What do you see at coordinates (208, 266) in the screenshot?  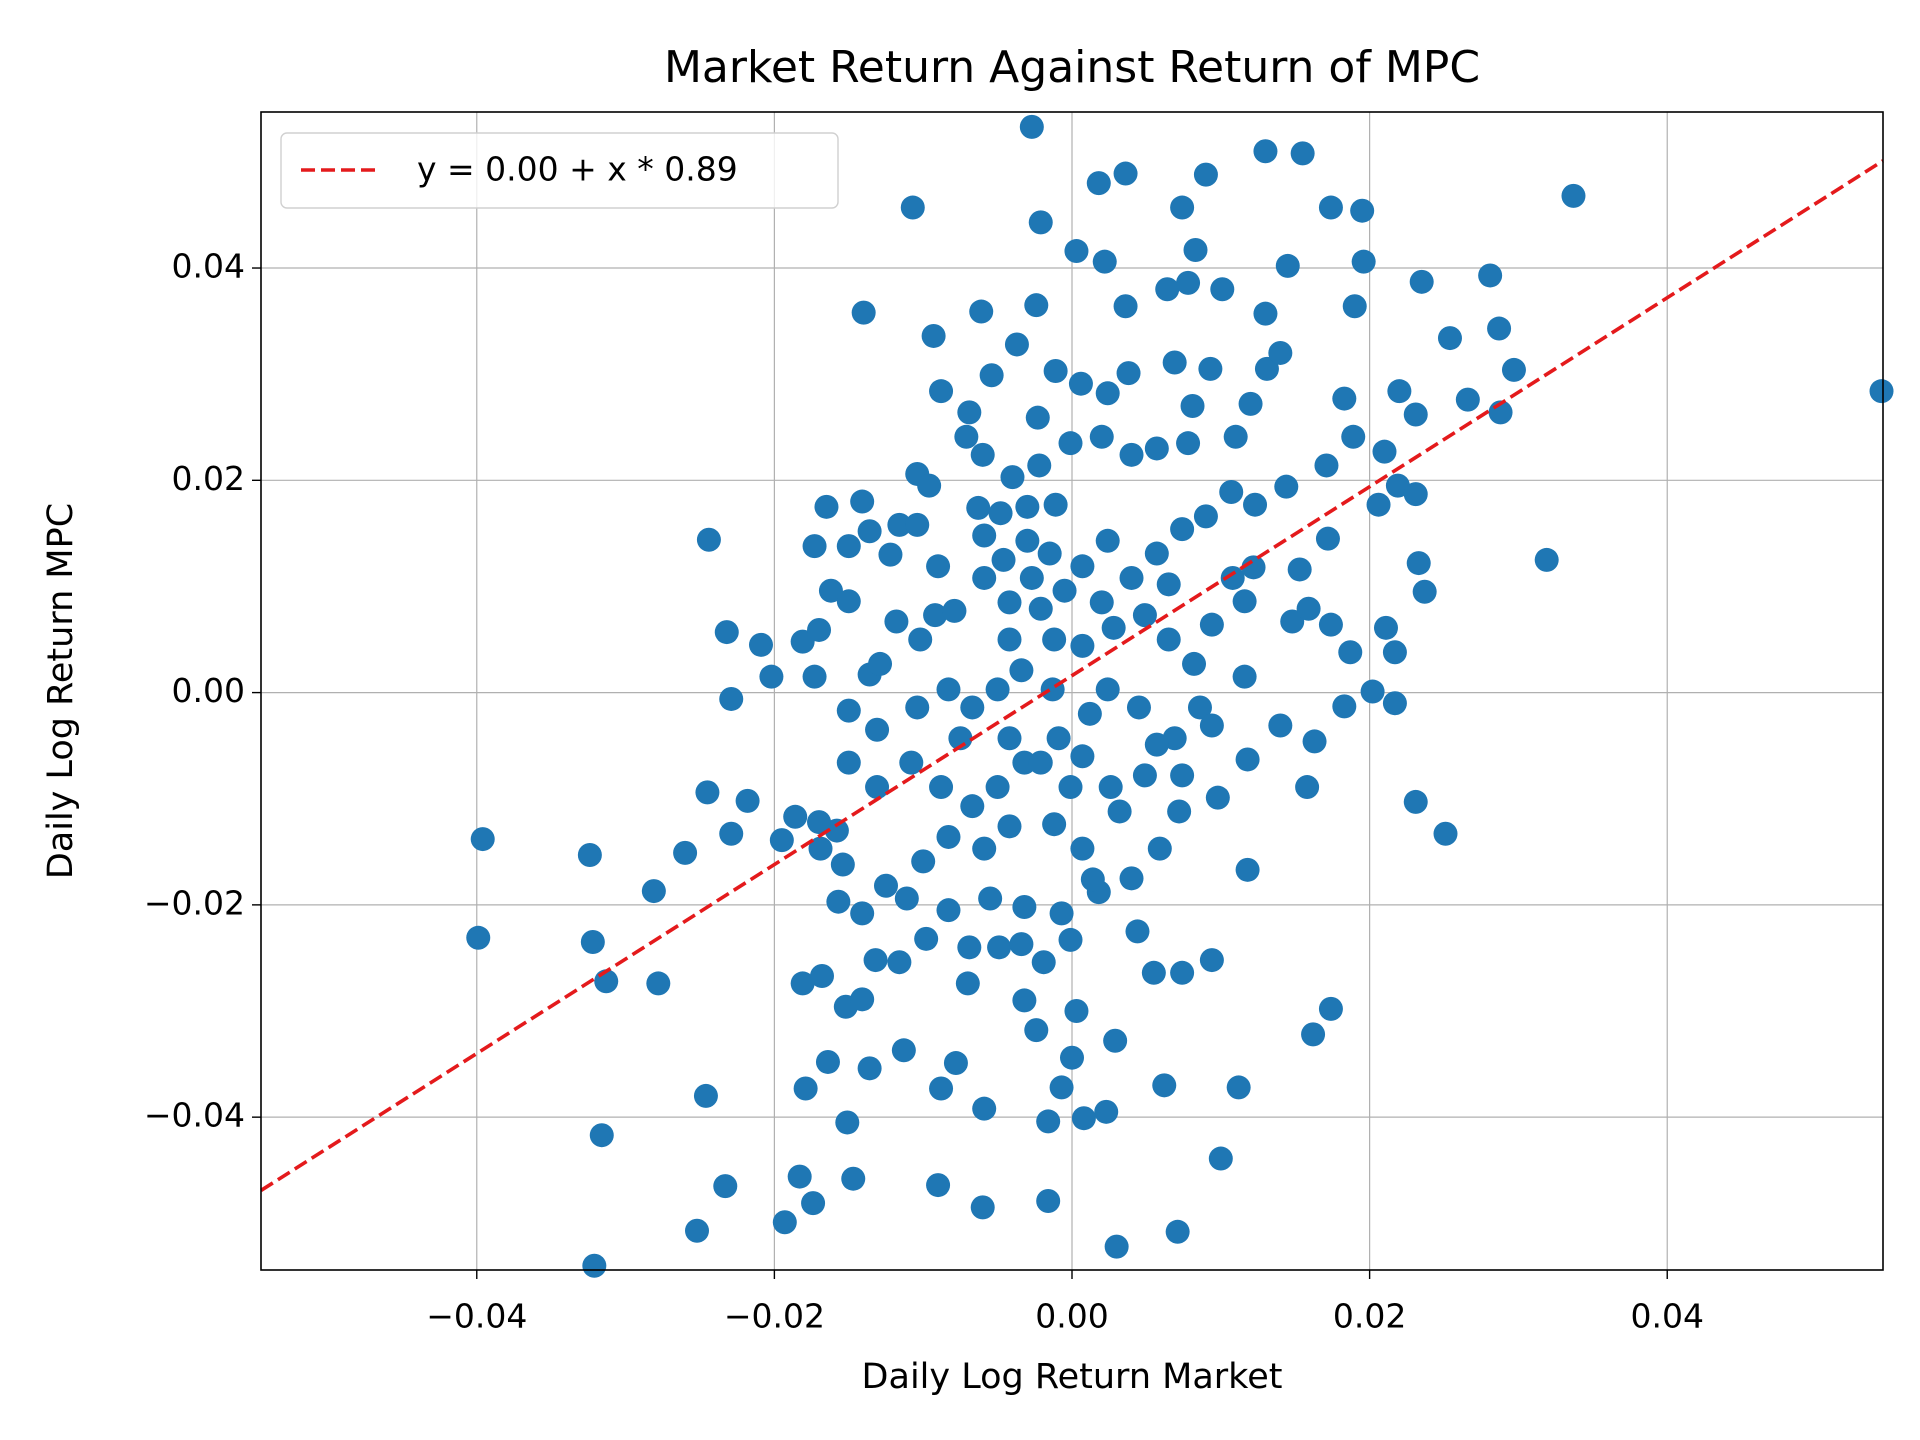 I see `y-tick-label: 0.04` at bounding box center [208, 266].